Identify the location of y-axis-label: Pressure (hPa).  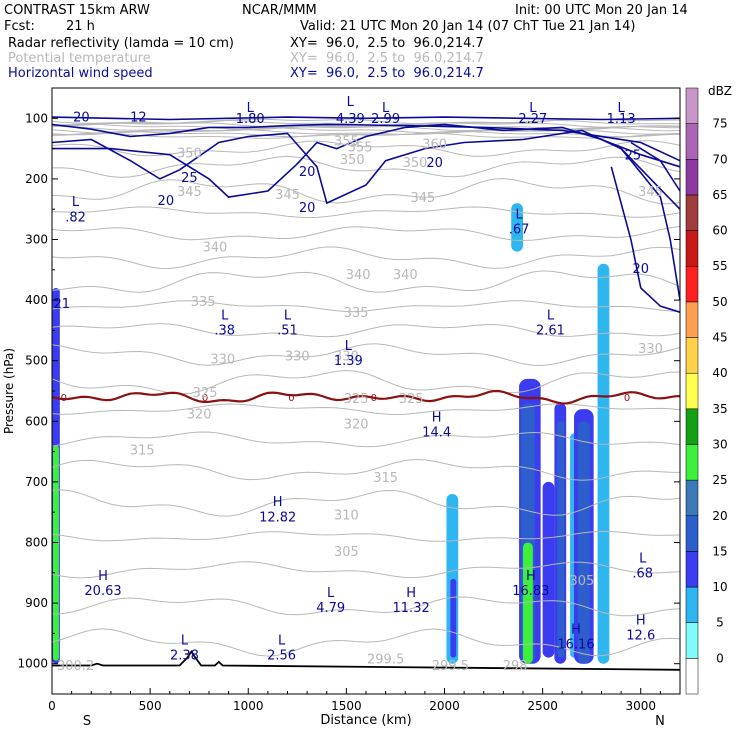
(9, 391).